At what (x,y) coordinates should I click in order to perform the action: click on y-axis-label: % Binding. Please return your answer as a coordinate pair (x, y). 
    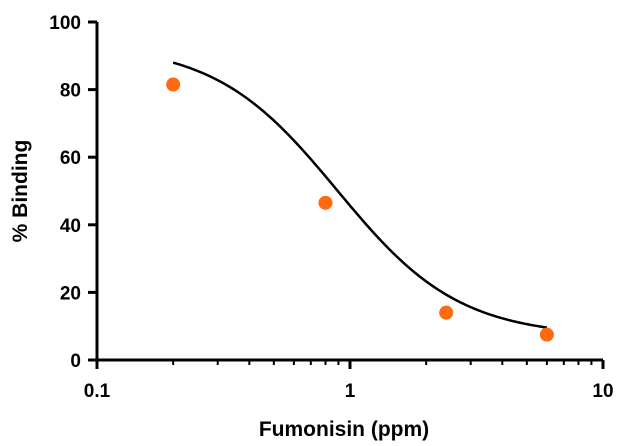
    Looking at the image, I should click on (20, 191).